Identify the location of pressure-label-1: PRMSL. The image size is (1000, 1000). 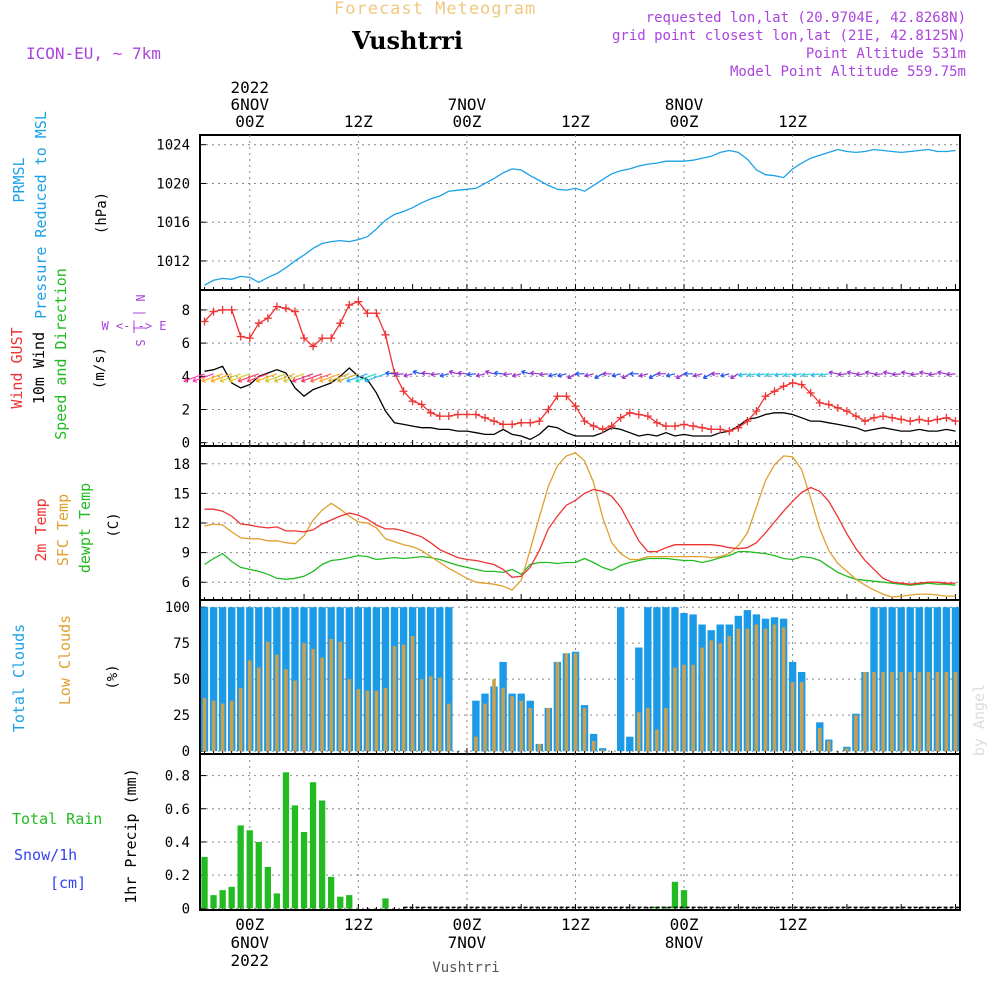
(19, 179).